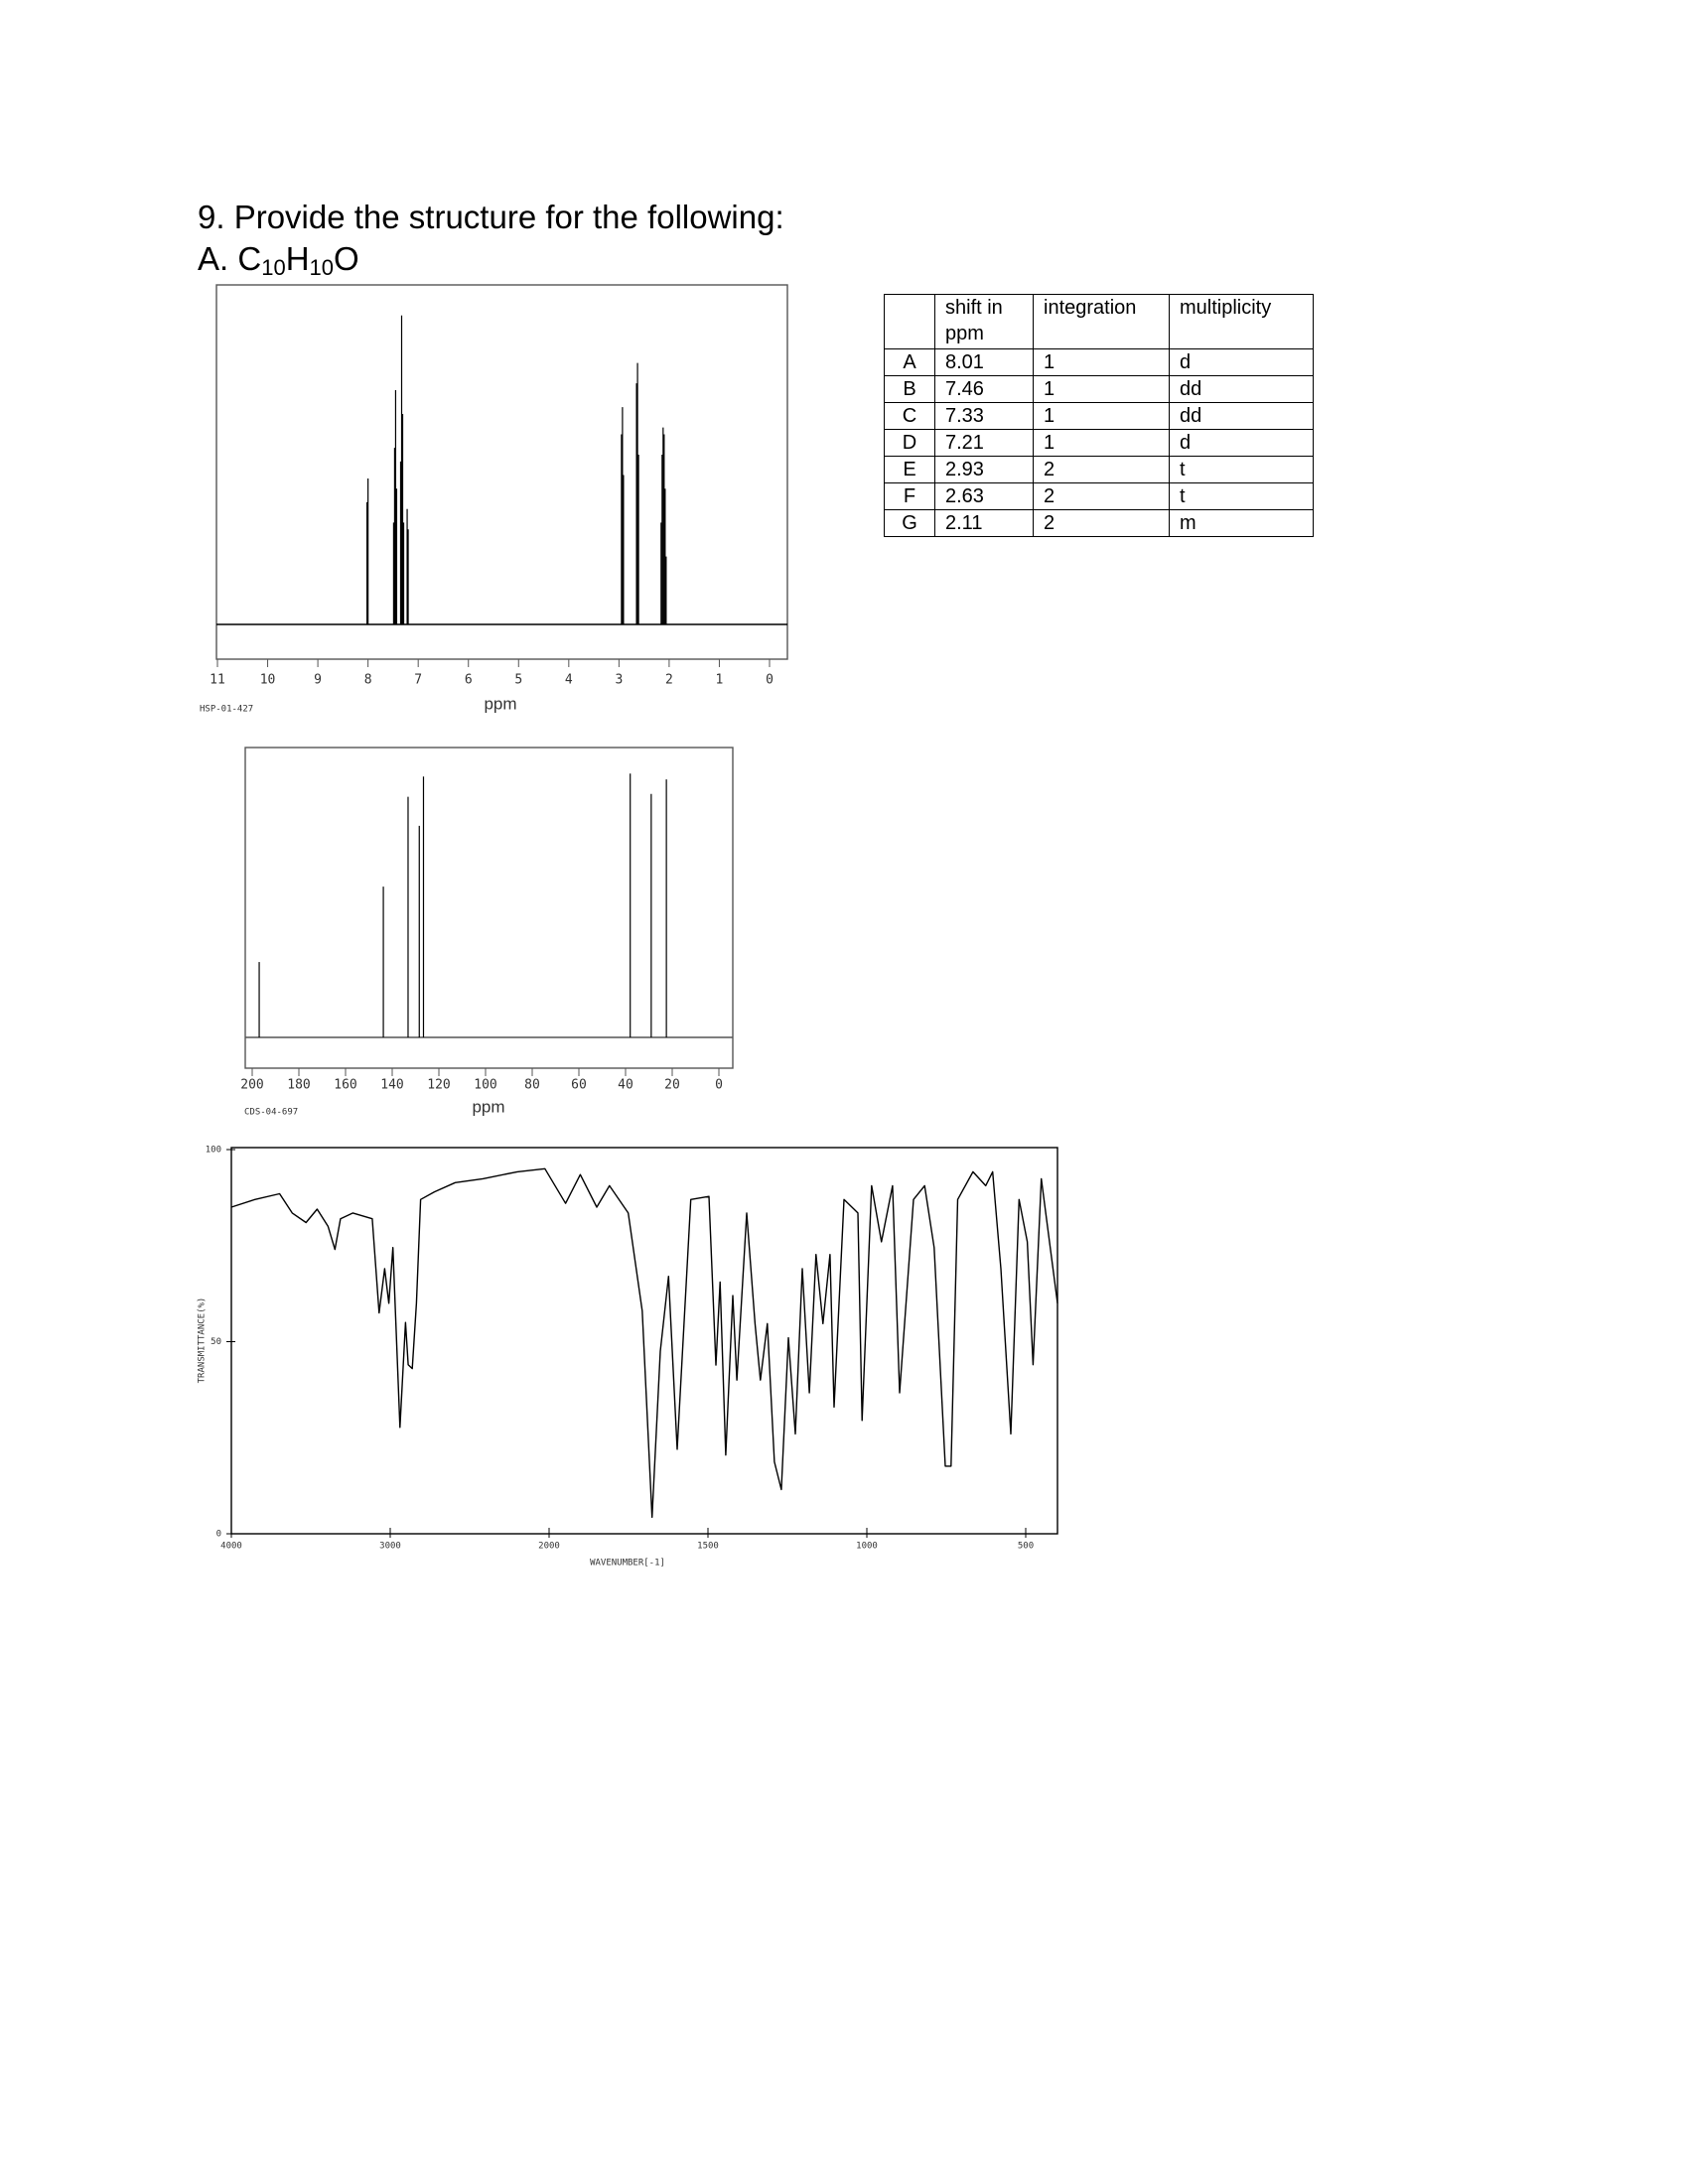 Image resolution: width=1688 pixels, height=2184 pixels. I want to click on h-nmr-frame, so click(501, 472).